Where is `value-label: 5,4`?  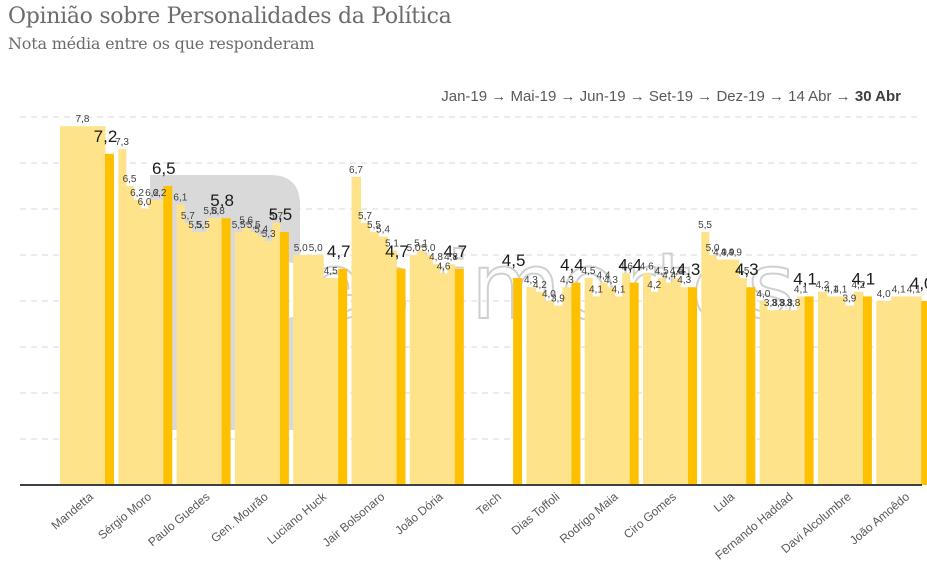
value-label: 5,4 is located at coordinates (261, 230).